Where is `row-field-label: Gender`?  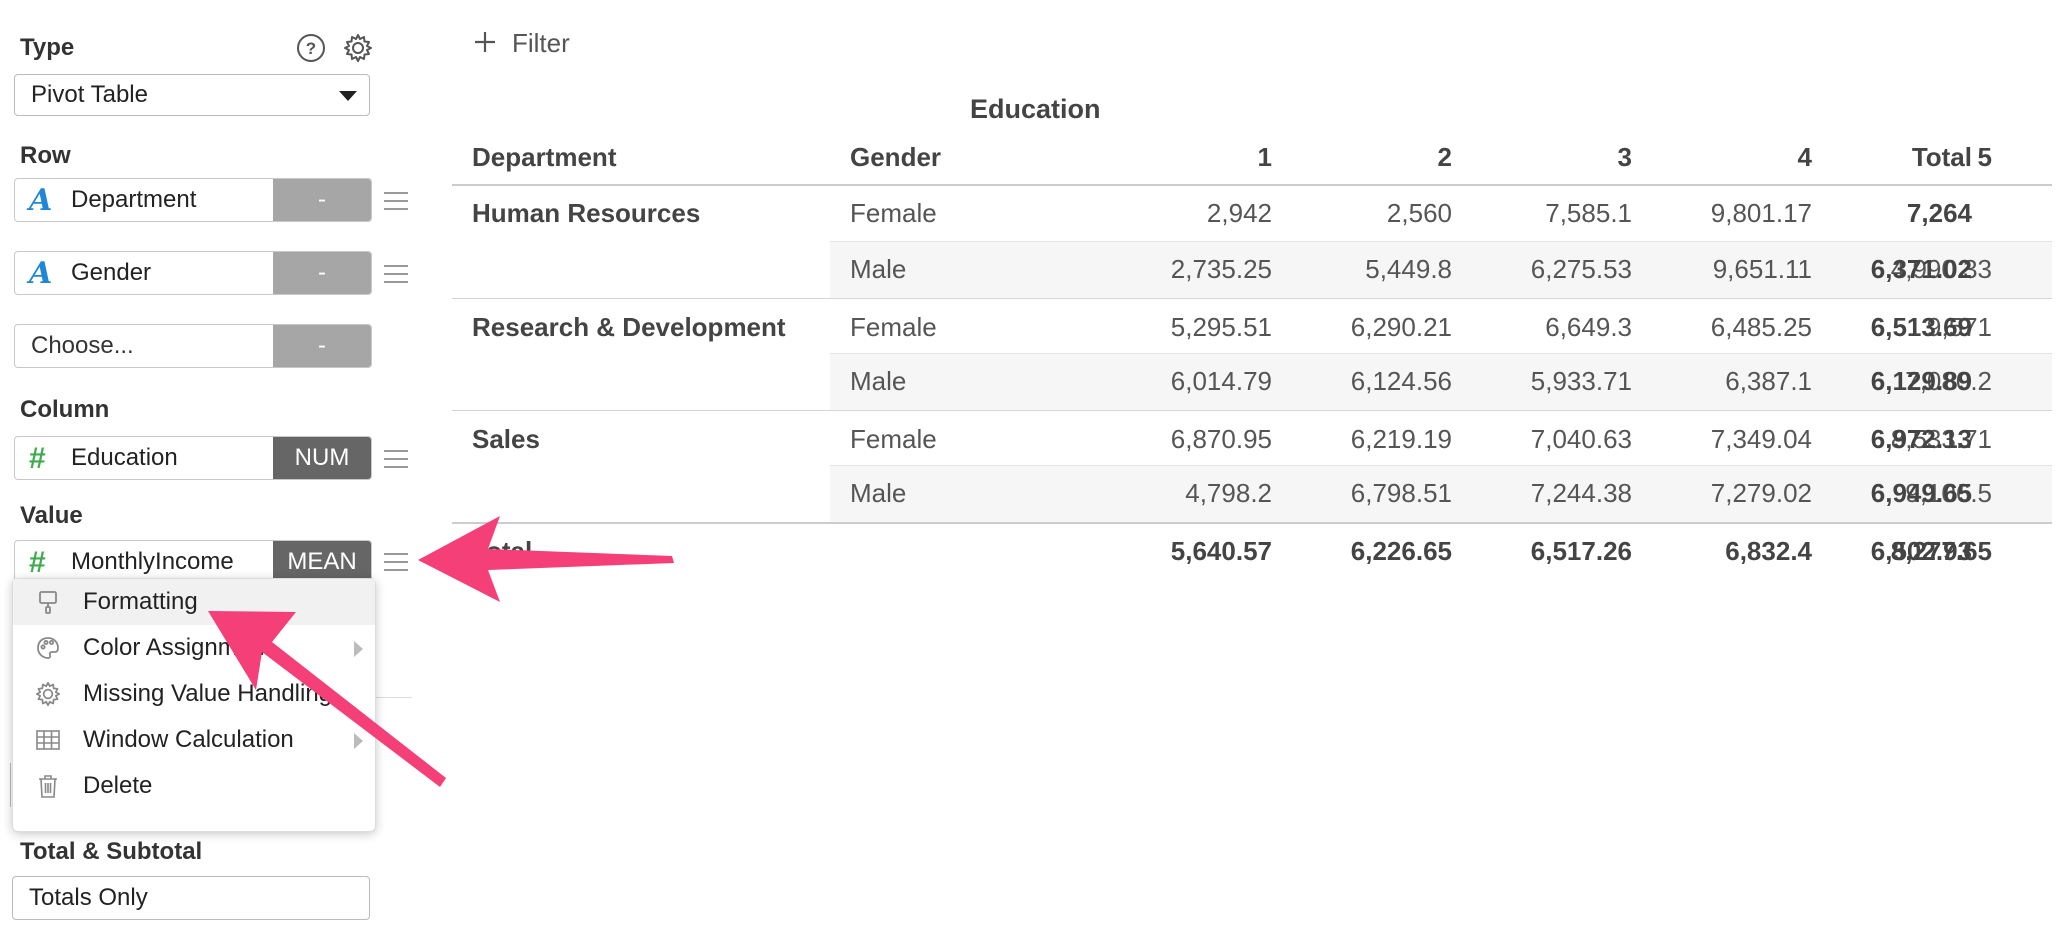 row-field-label: Gender is located at coordinates (111, 272).